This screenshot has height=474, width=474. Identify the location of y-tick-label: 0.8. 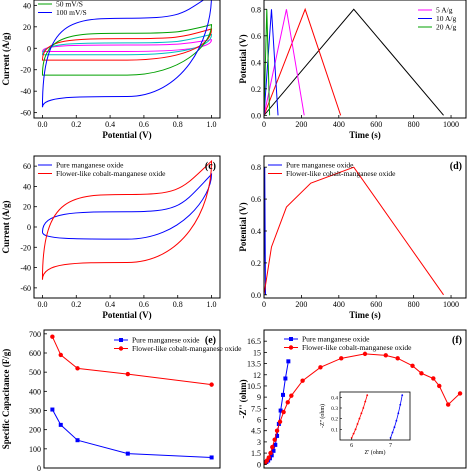
(256, 9).